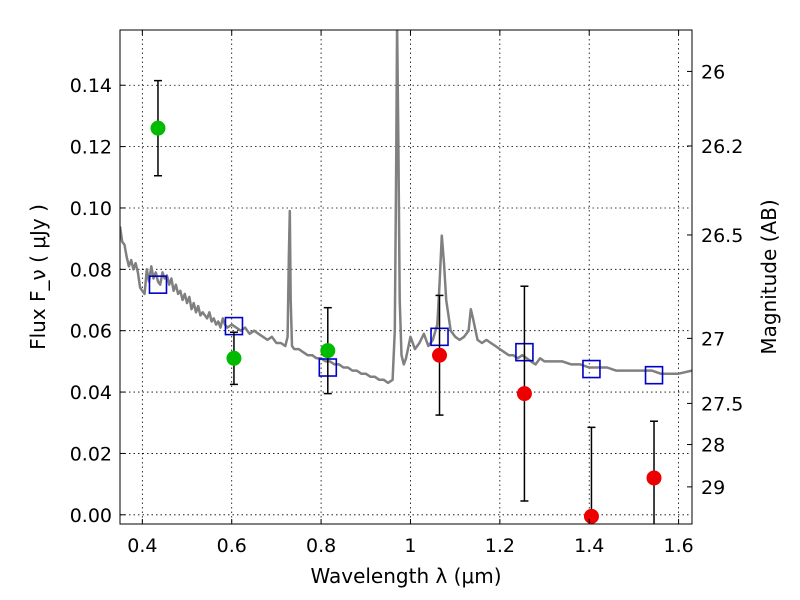  I want to click on magnitude-tick-label: 27, so click(713, 339).